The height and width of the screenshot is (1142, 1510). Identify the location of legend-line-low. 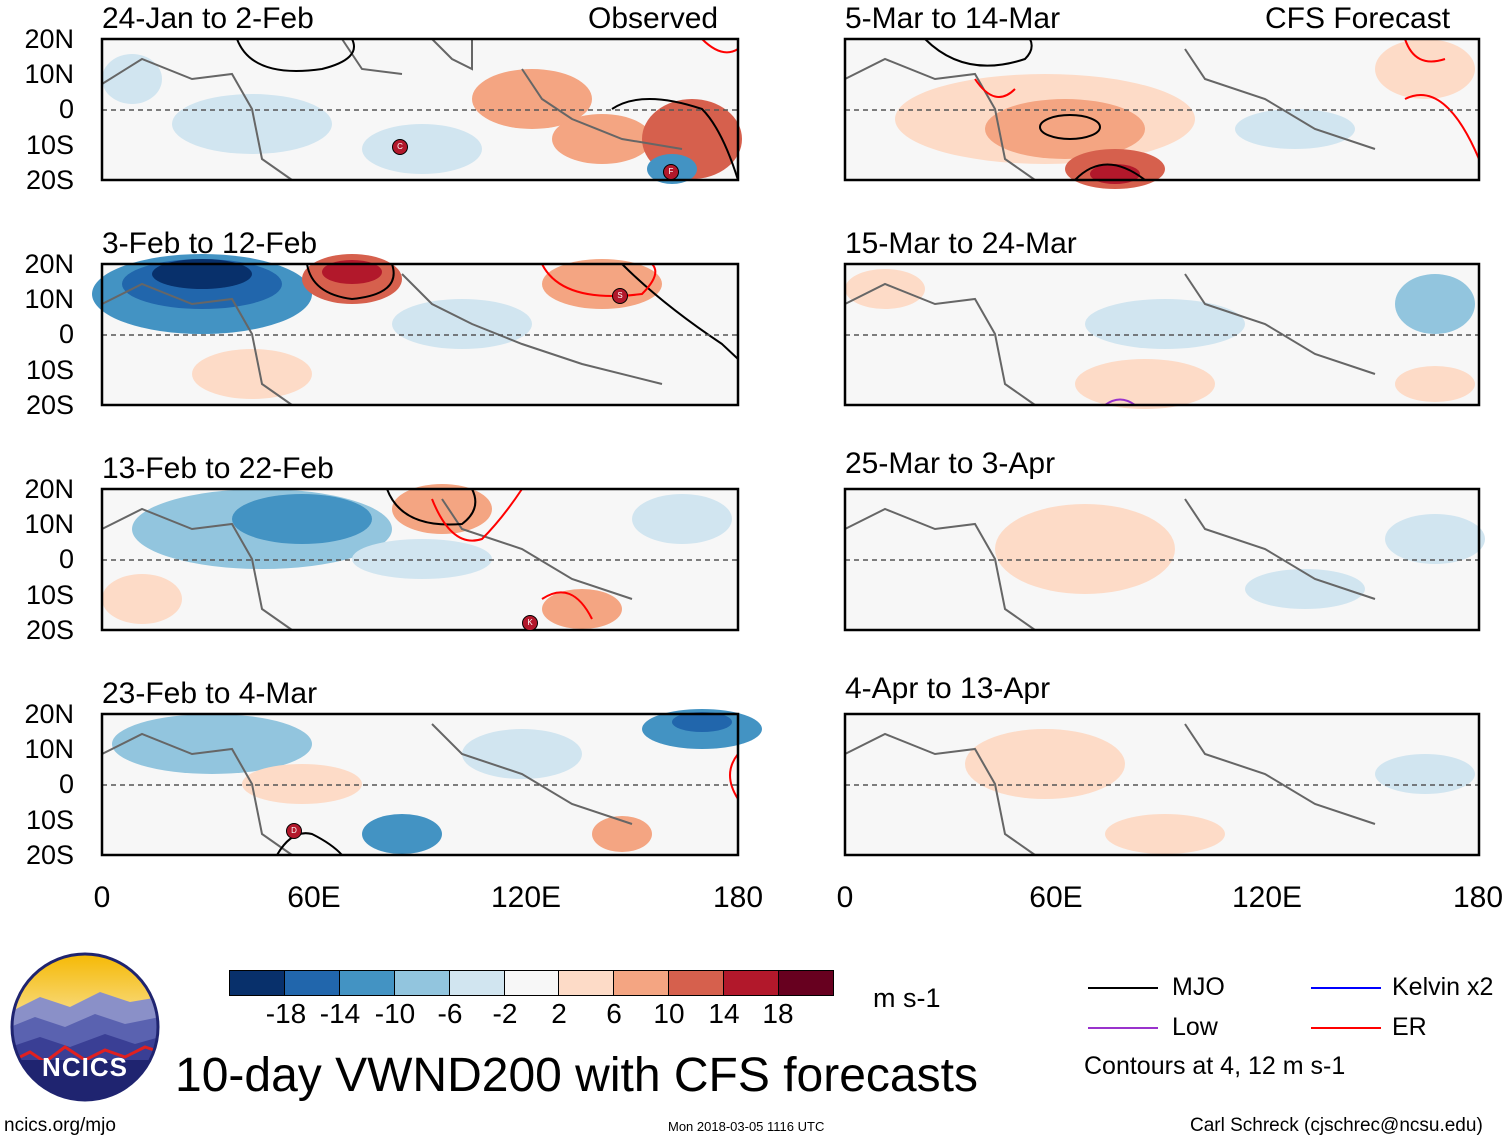
(1123, 1028).